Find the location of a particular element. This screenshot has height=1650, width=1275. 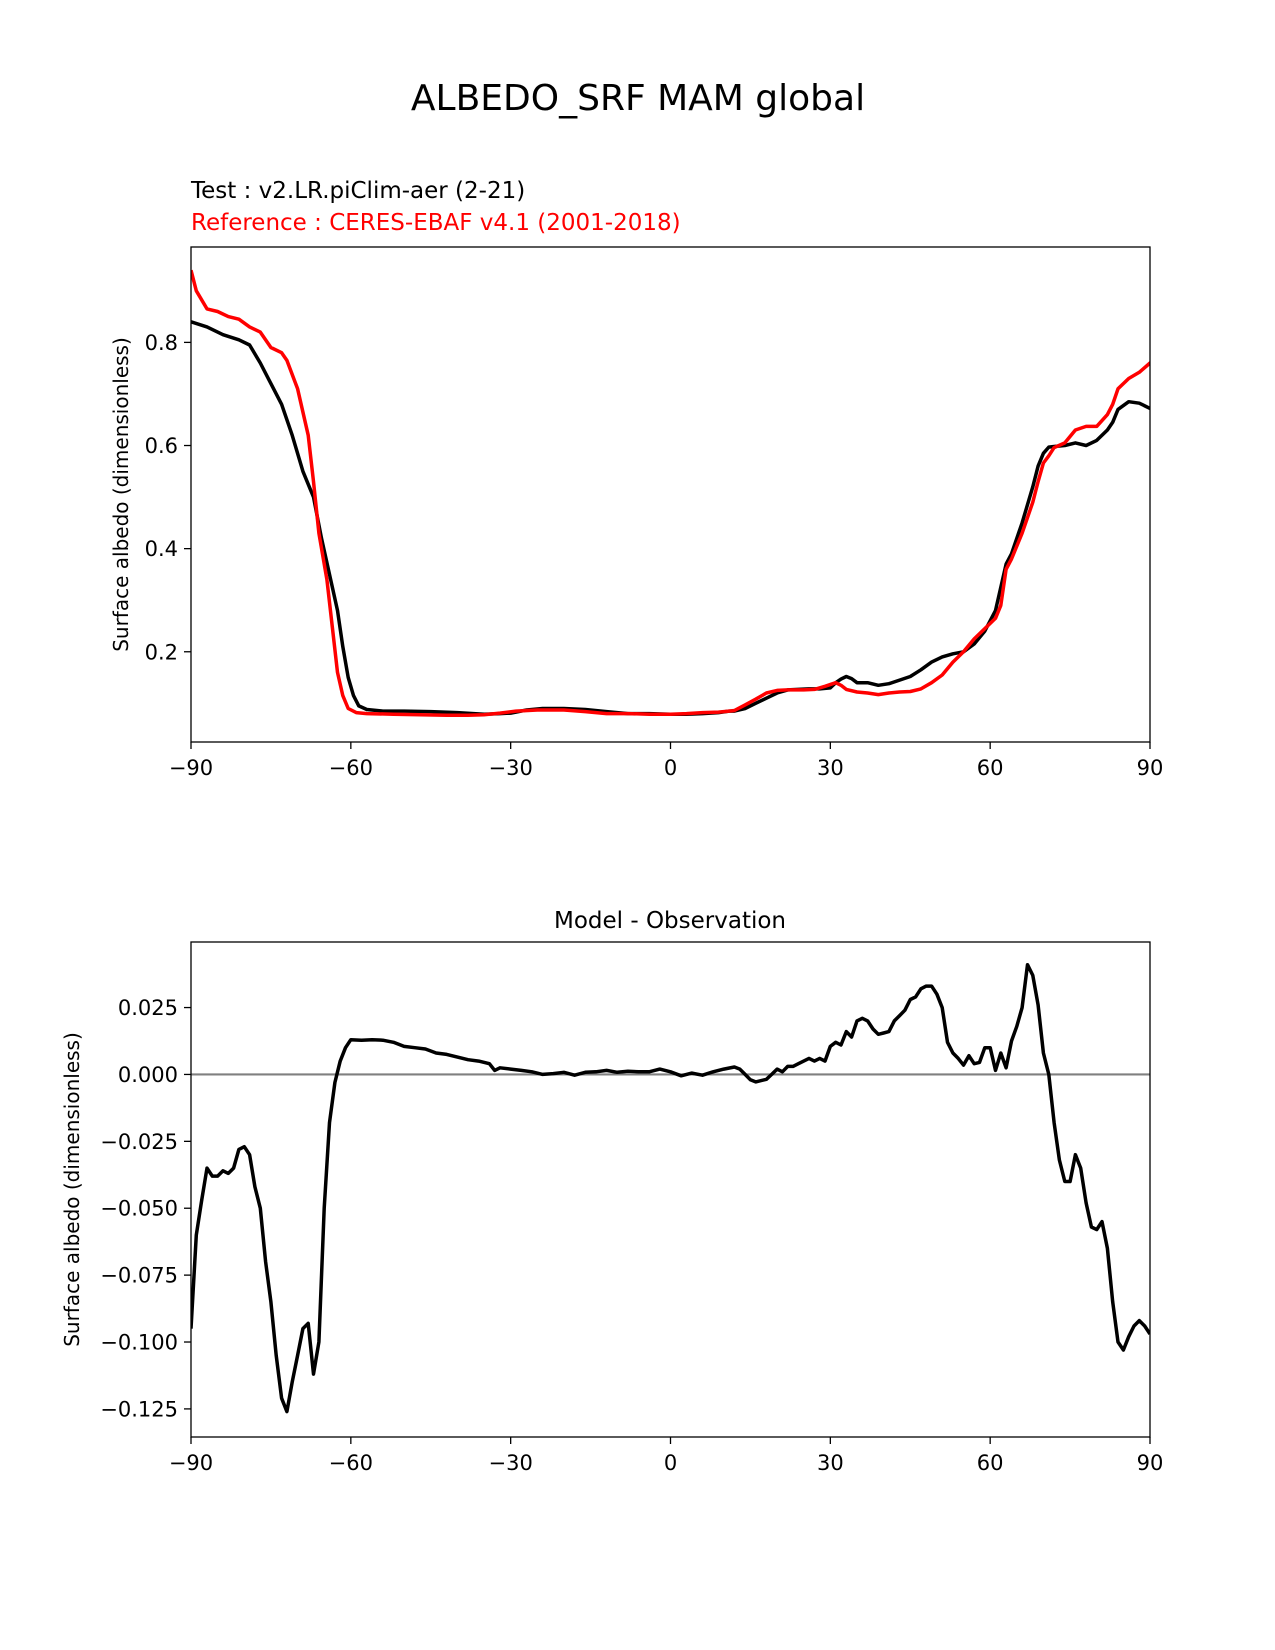

y-tick-label: 0.2 is located at coordinates (161, 652).